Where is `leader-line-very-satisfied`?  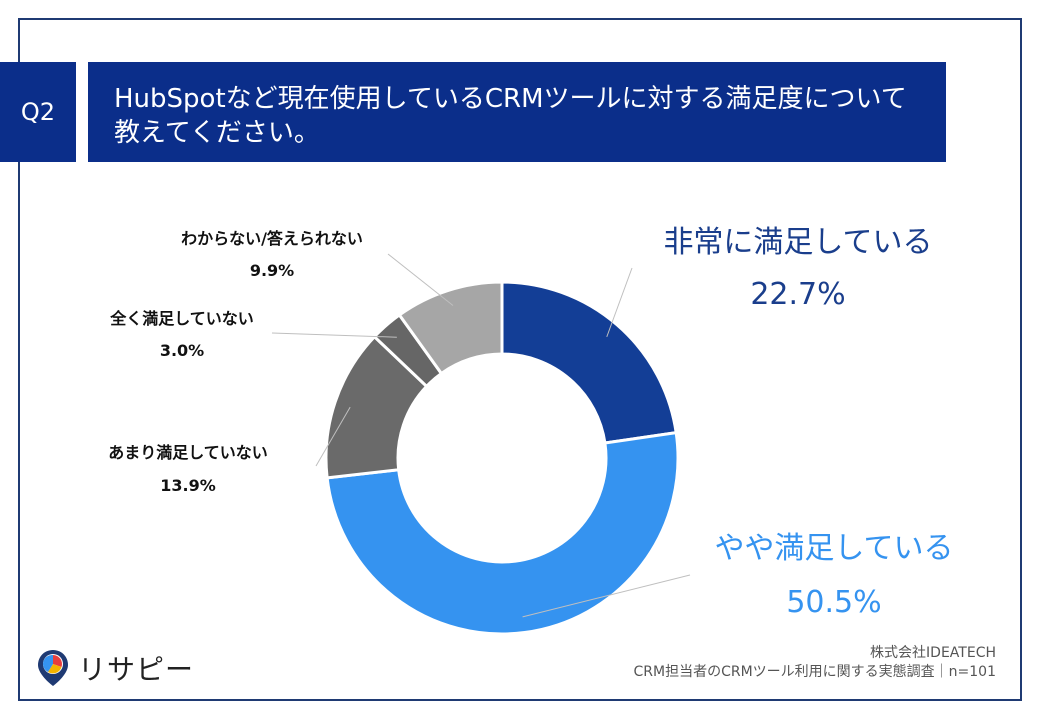 leader-line-very-satisfied is located at coordinates (619, 302).